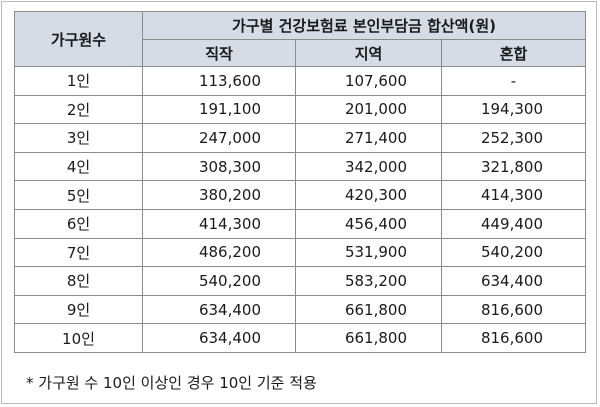  What do you see at coordinates (78, 81) in the screenshot?
I see `household-count-cell: 1인` at bounding box center [78, 81].